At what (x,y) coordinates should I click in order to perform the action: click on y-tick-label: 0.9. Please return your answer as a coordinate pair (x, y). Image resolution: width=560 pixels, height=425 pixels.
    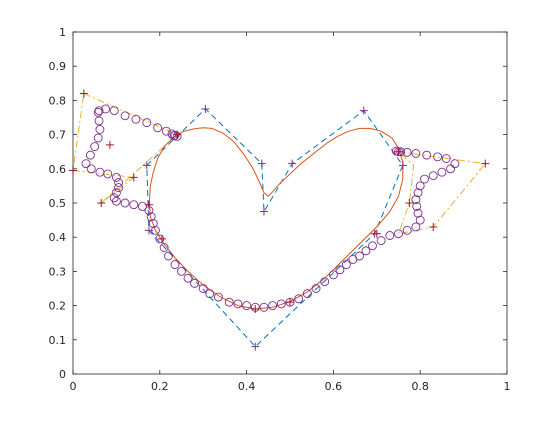
    Looking at the image, I should click on (58, 66).